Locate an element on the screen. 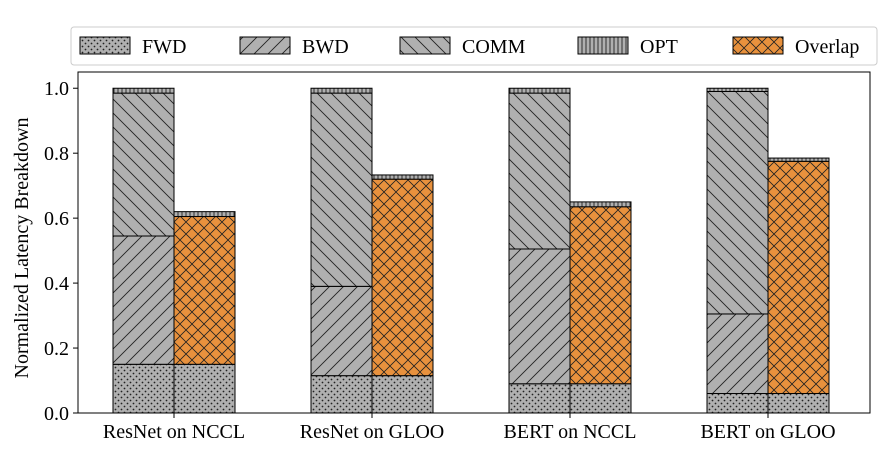 The height and width of the screenshot is (452, 896). legend-label-opt: OPT is located at coordinates (659, 47).